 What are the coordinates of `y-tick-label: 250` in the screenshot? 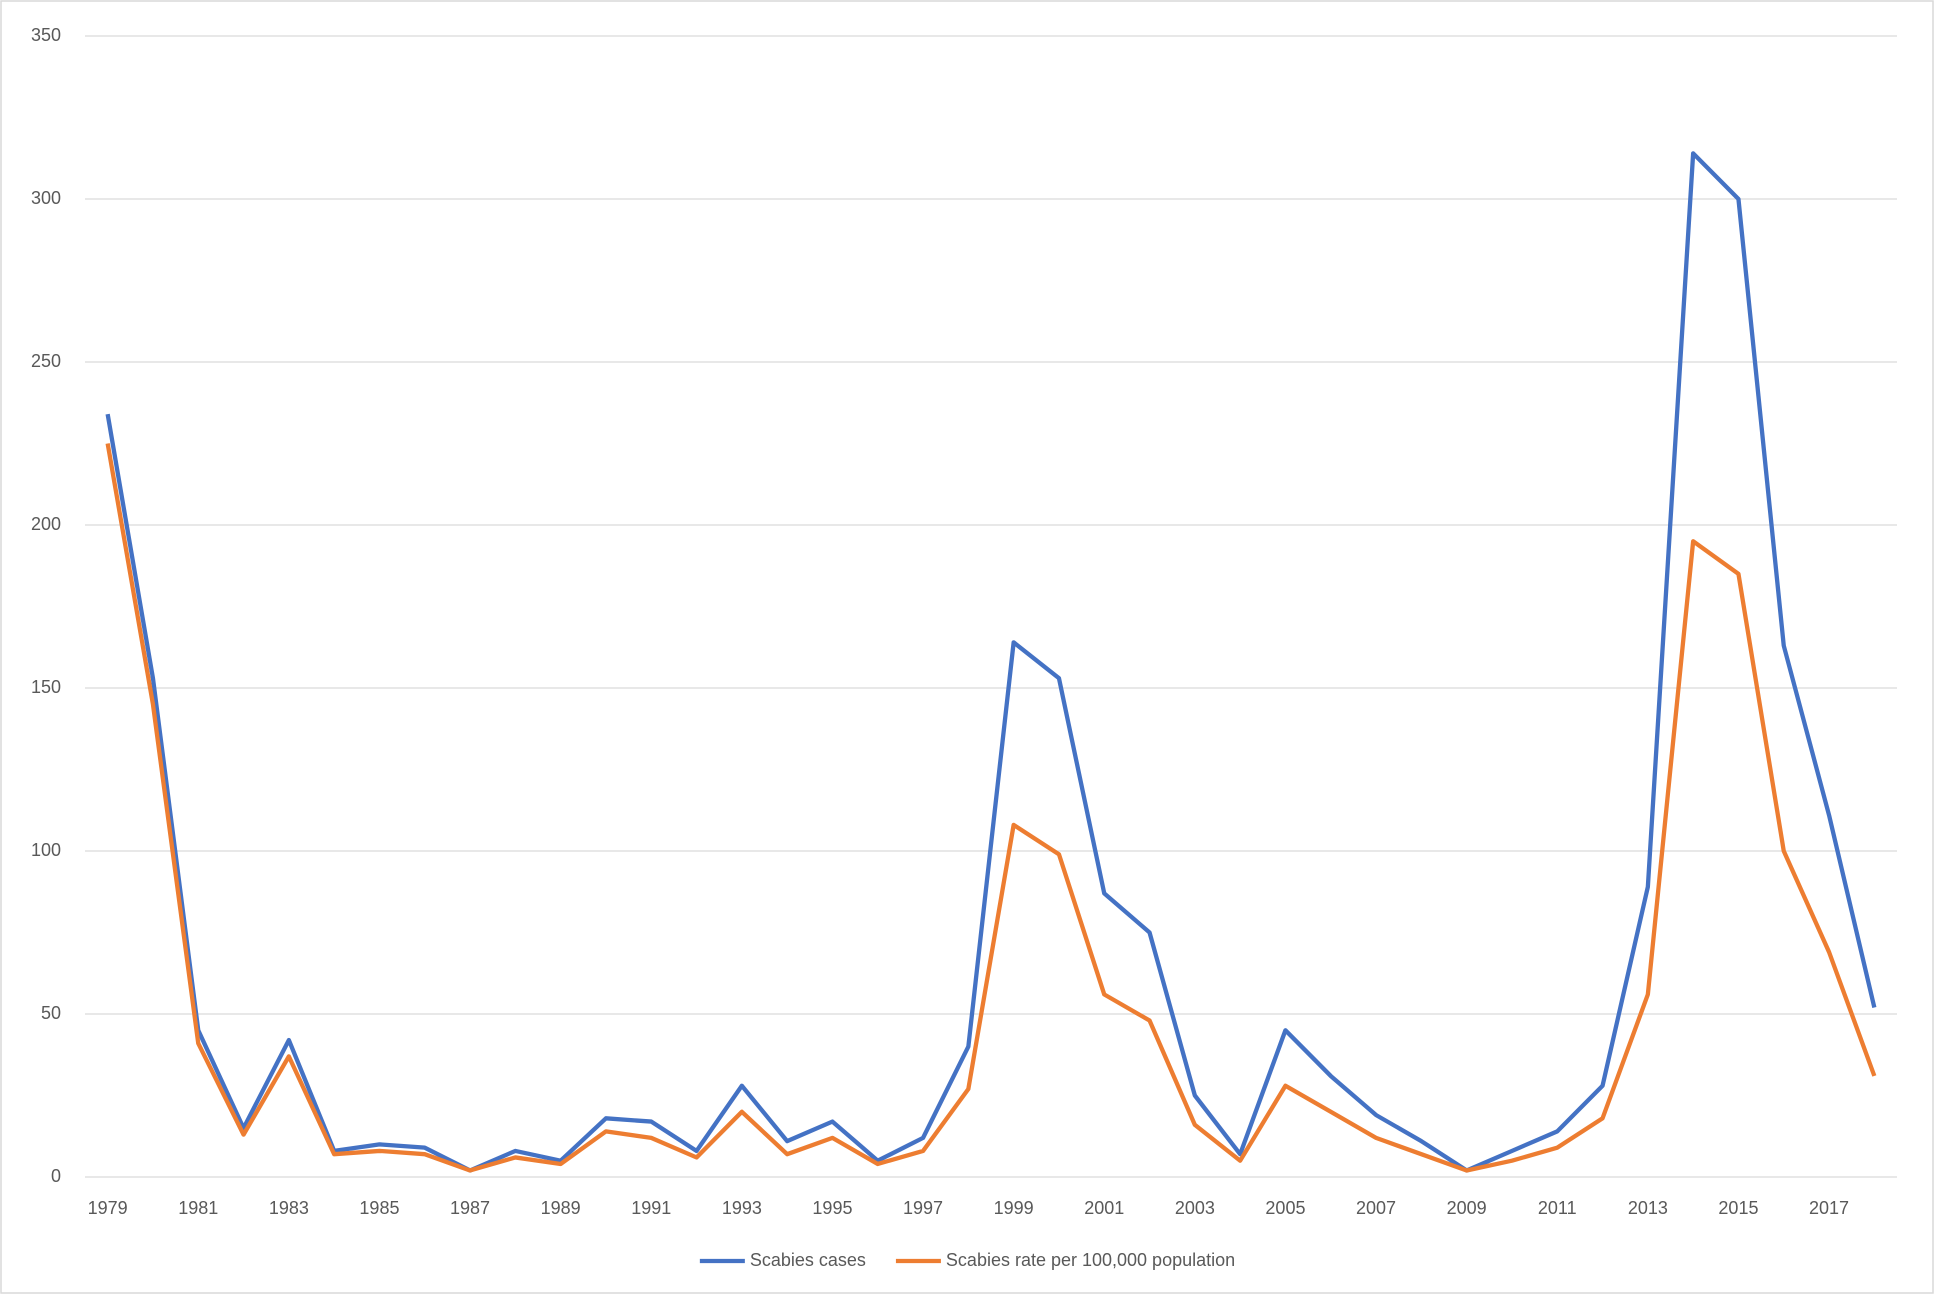 It's located at (46, 361).